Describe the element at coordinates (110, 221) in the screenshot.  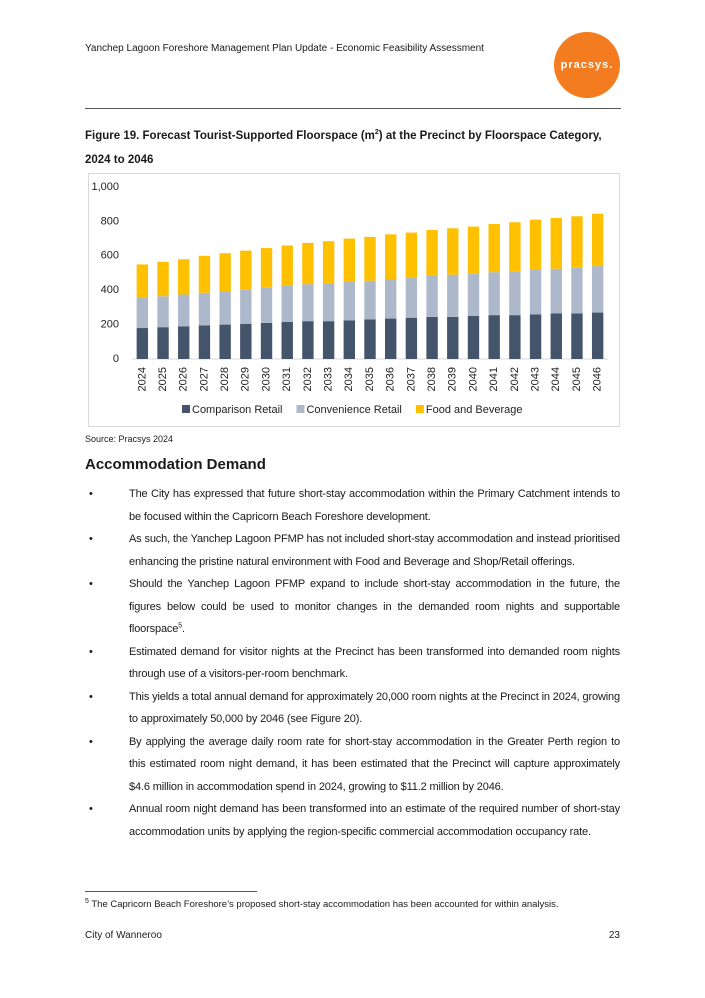
I see `y-tick-label: 800` at that location.